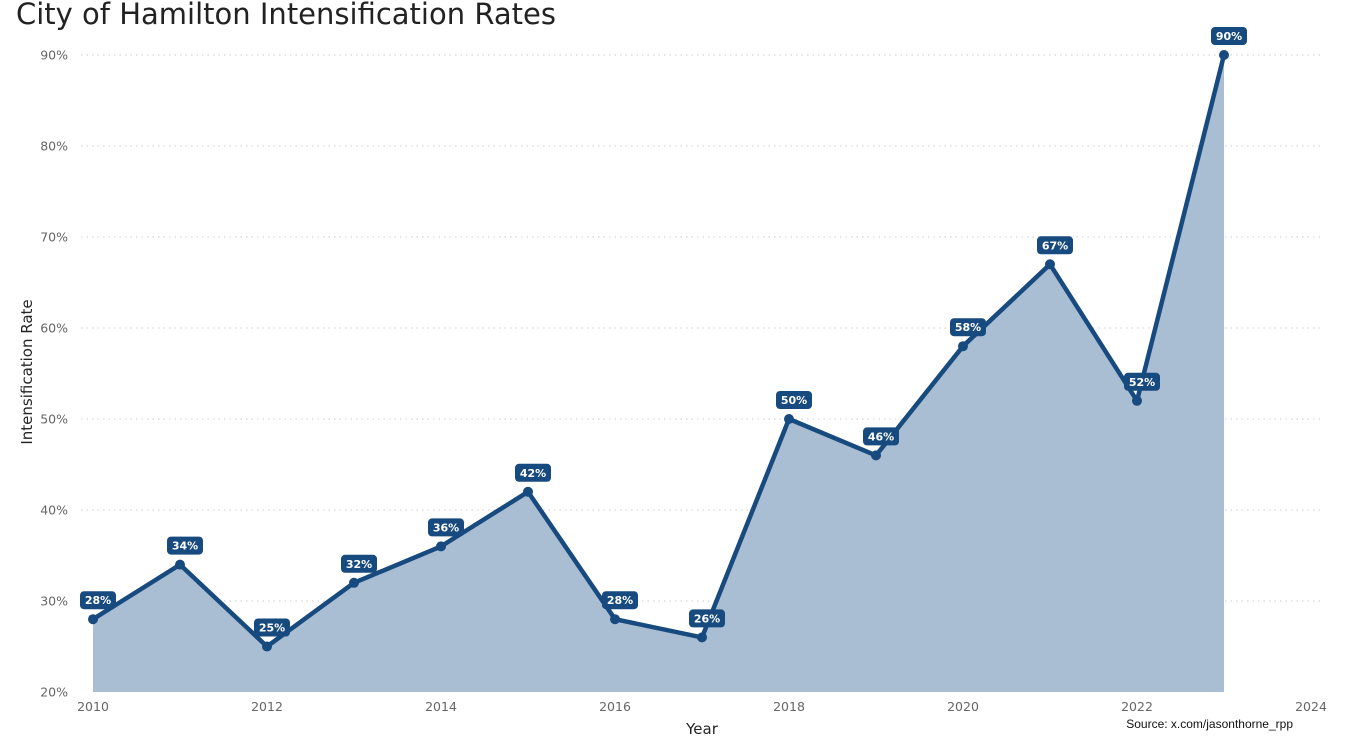 This screenshot has height=737, width=1361. Describe the element at coordinates (267, 706) in the screenshot. I see `x-tick-label: 2012` at that location.